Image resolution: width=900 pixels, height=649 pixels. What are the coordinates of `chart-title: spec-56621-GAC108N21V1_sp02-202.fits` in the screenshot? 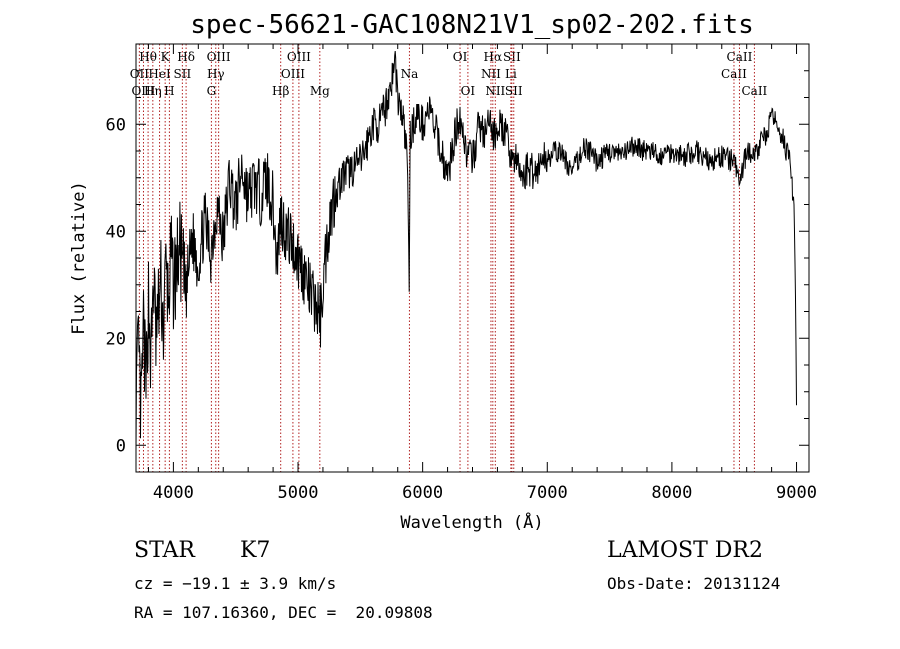 It's located at (472, 25).